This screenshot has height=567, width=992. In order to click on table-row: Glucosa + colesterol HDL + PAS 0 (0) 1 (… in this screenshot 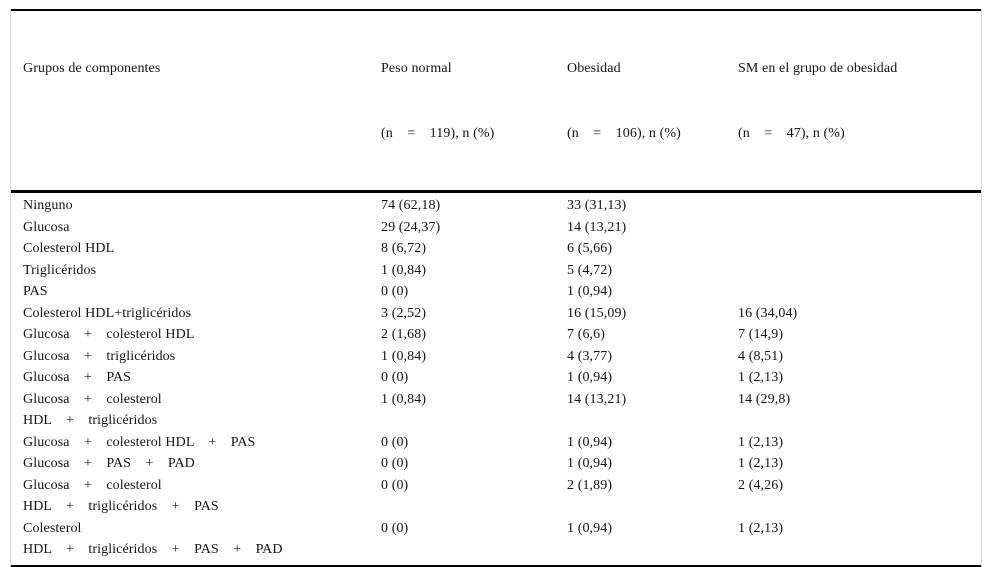, I will do `click(496, 443)`.